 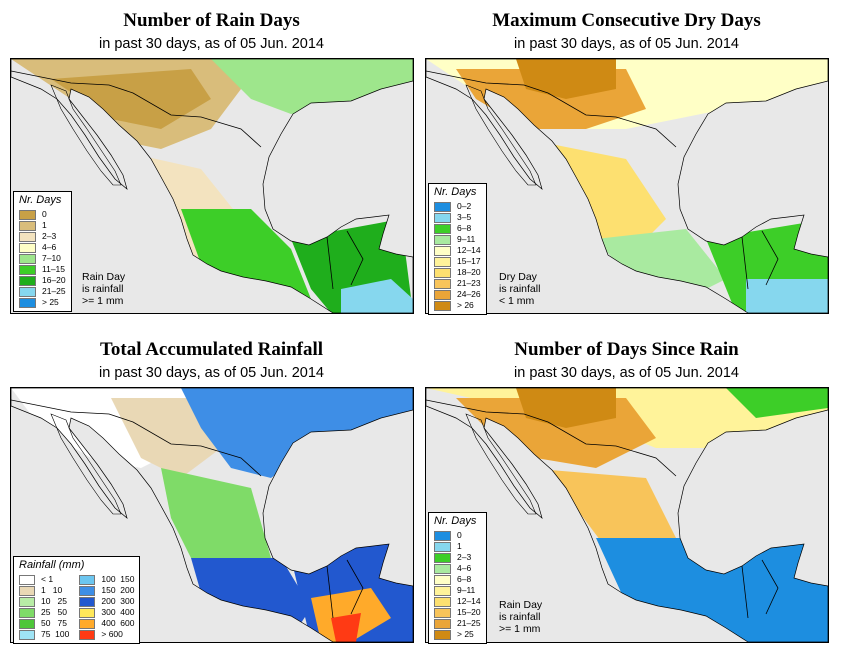 What do you see at coordinates (520, 617) in the screenshot?
I see `map-note: Rain Day is rainfall >= 1 mm` at bounding box center [520, 617].